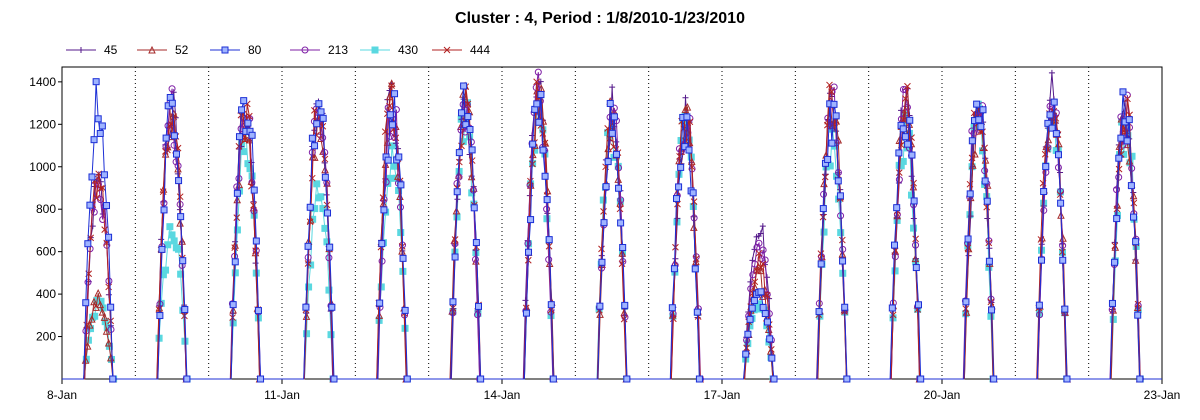 This screenshot has height=420, width=1200. Describe the element at coordinates (408, 50) in the screenshot. I see `legend-label-430: 430` at that location.